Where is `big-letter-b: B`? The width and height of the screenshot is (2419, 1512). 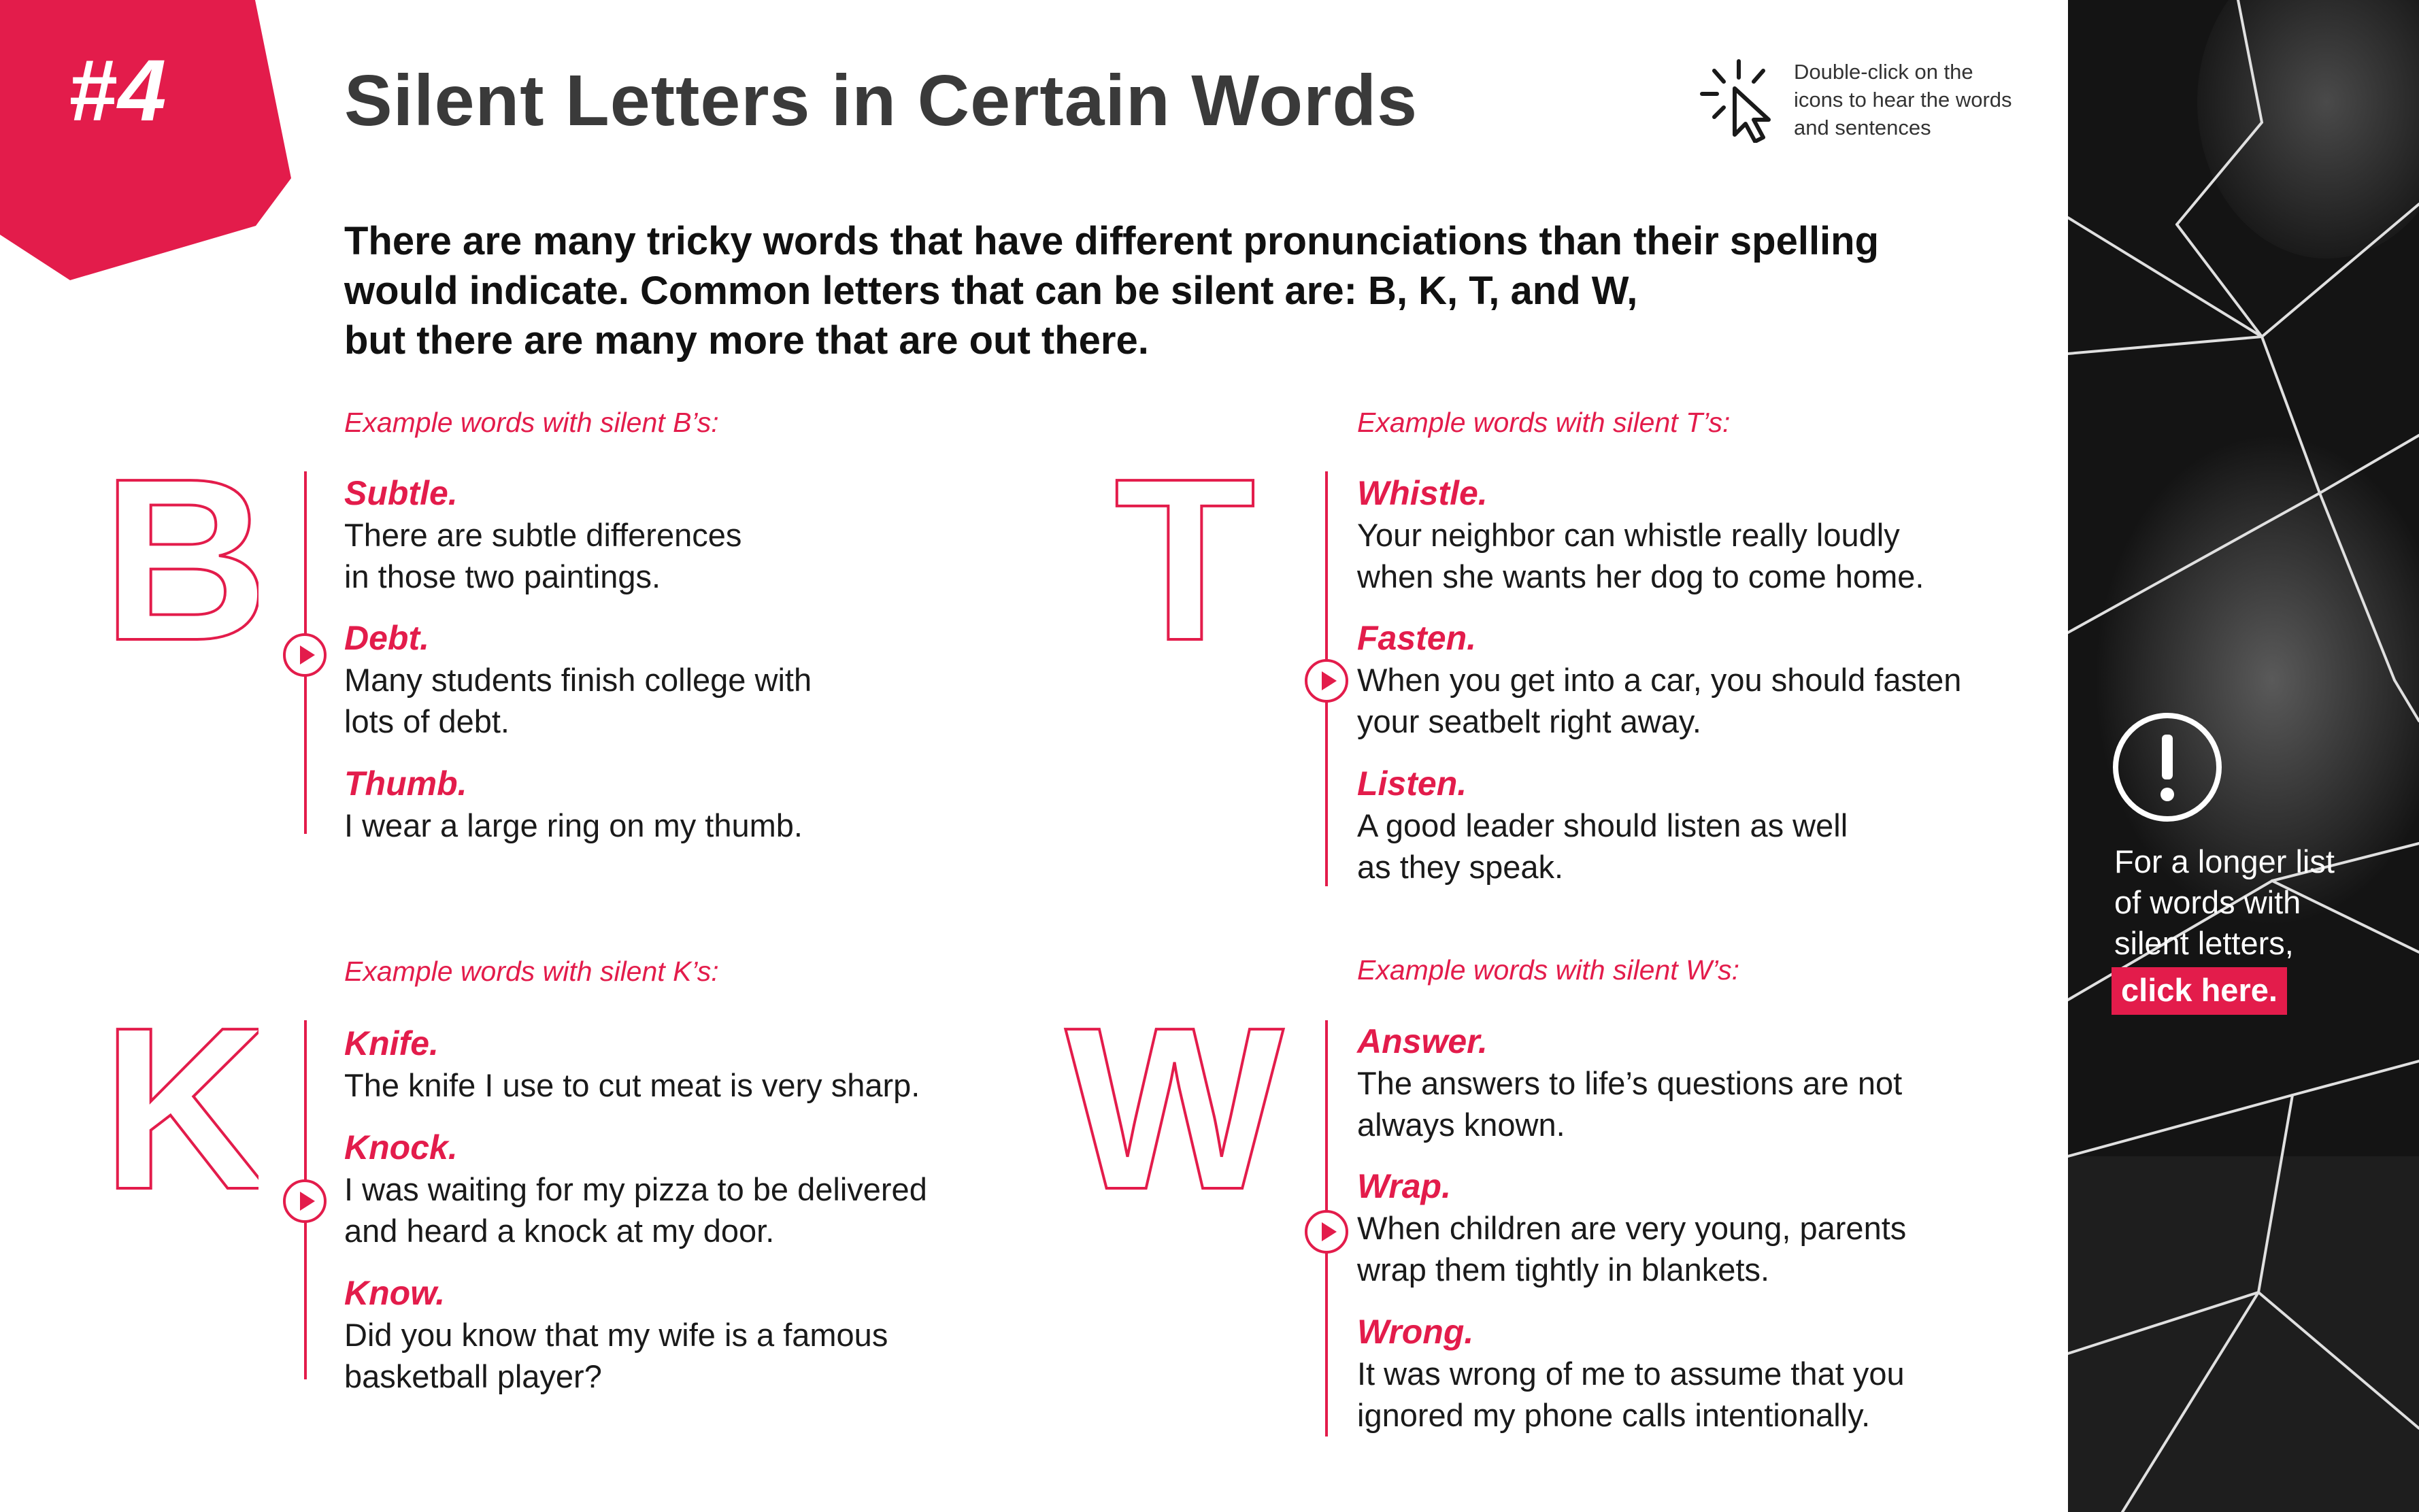 big-letter-b: B is located at coordinates (179, 554).